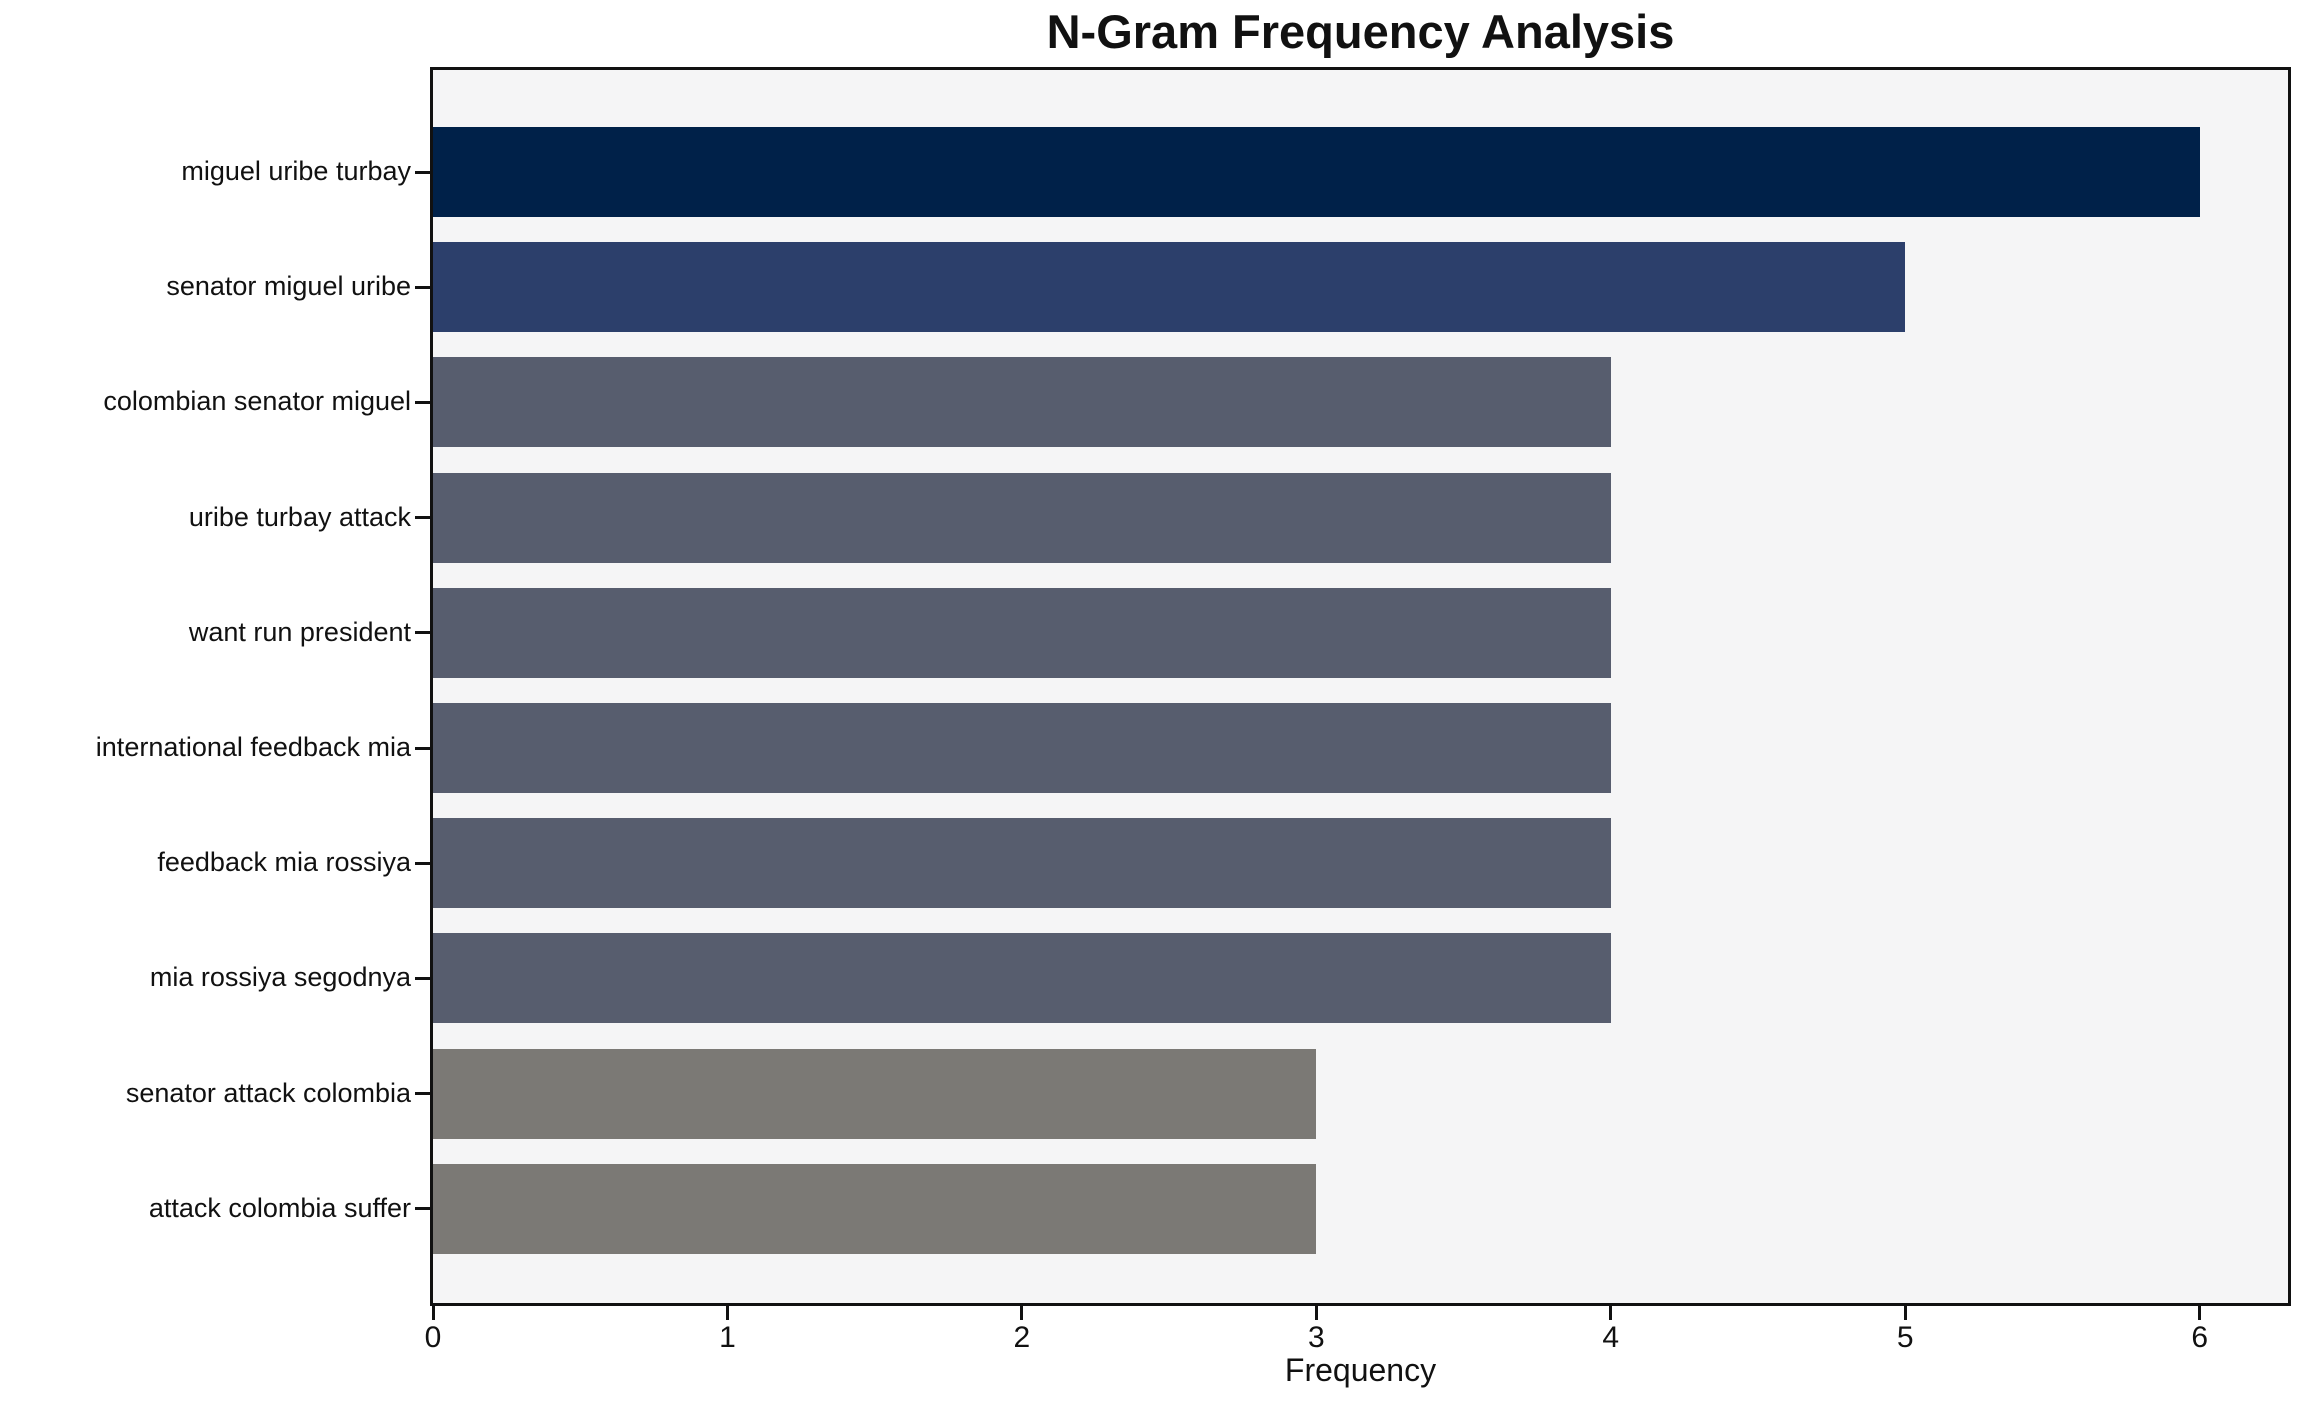  I want to click on x-axis-label: Frequency, so click(1360, 1370).